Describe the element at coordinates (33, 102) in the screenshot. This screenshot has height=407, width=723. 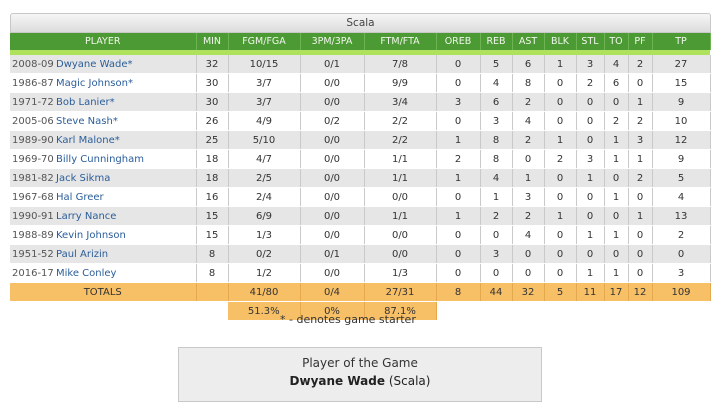
I see `season-label: 1971-72` at that location.